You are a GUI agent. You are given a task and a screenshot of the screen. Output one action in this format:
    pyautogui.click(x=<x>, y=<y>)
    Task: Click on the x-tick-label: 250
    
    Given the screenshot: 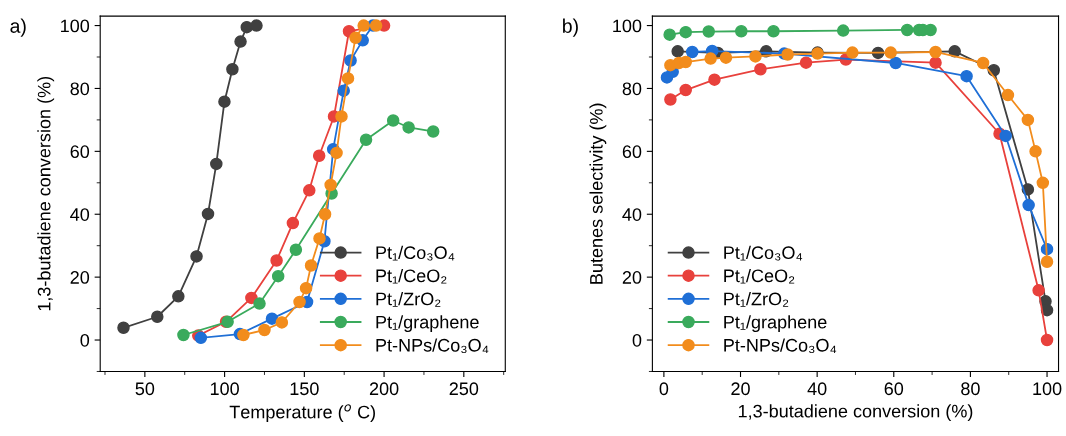 What is the action you would take?
    pyautogui.click(x=464, y=389)
    